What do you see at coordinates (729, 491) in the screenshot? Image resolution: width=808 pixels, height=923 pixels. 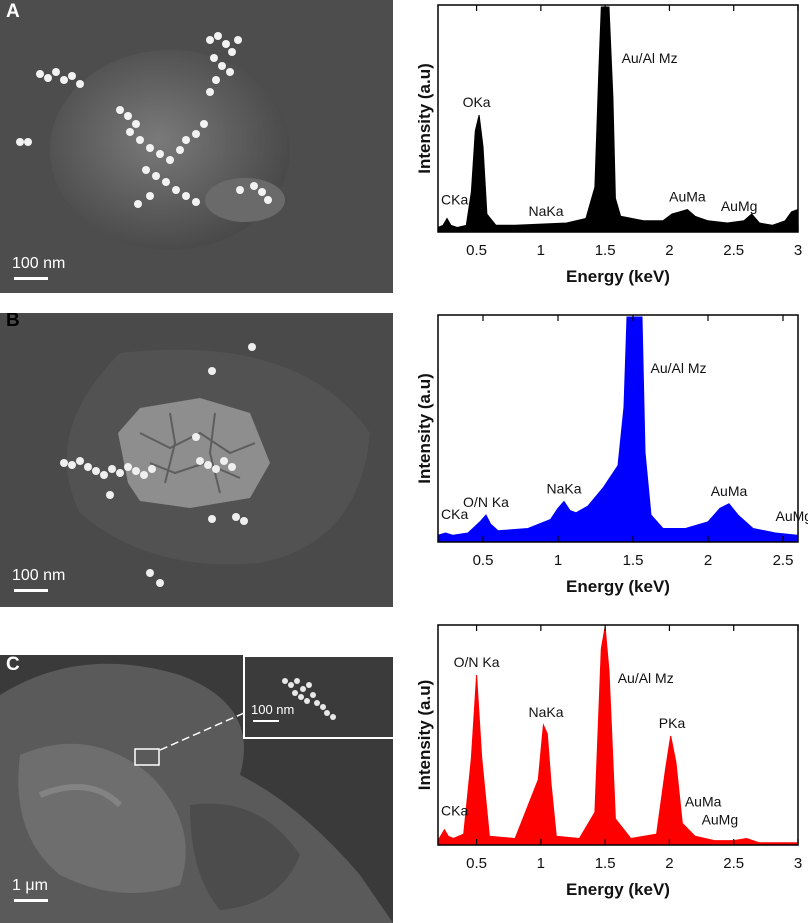 I see `peak-label: AuMa` at bounding box center [729, 491].